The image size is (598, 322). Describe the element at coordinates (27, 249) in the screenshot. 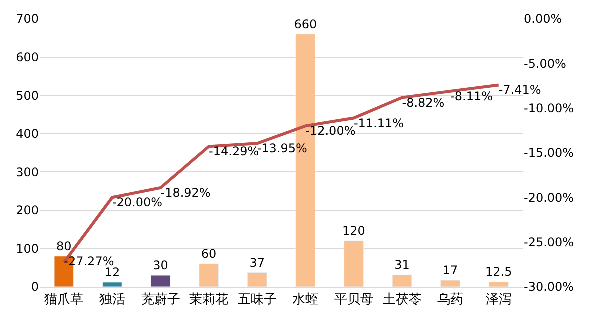

I see `y-tick-label: 100` at that location.